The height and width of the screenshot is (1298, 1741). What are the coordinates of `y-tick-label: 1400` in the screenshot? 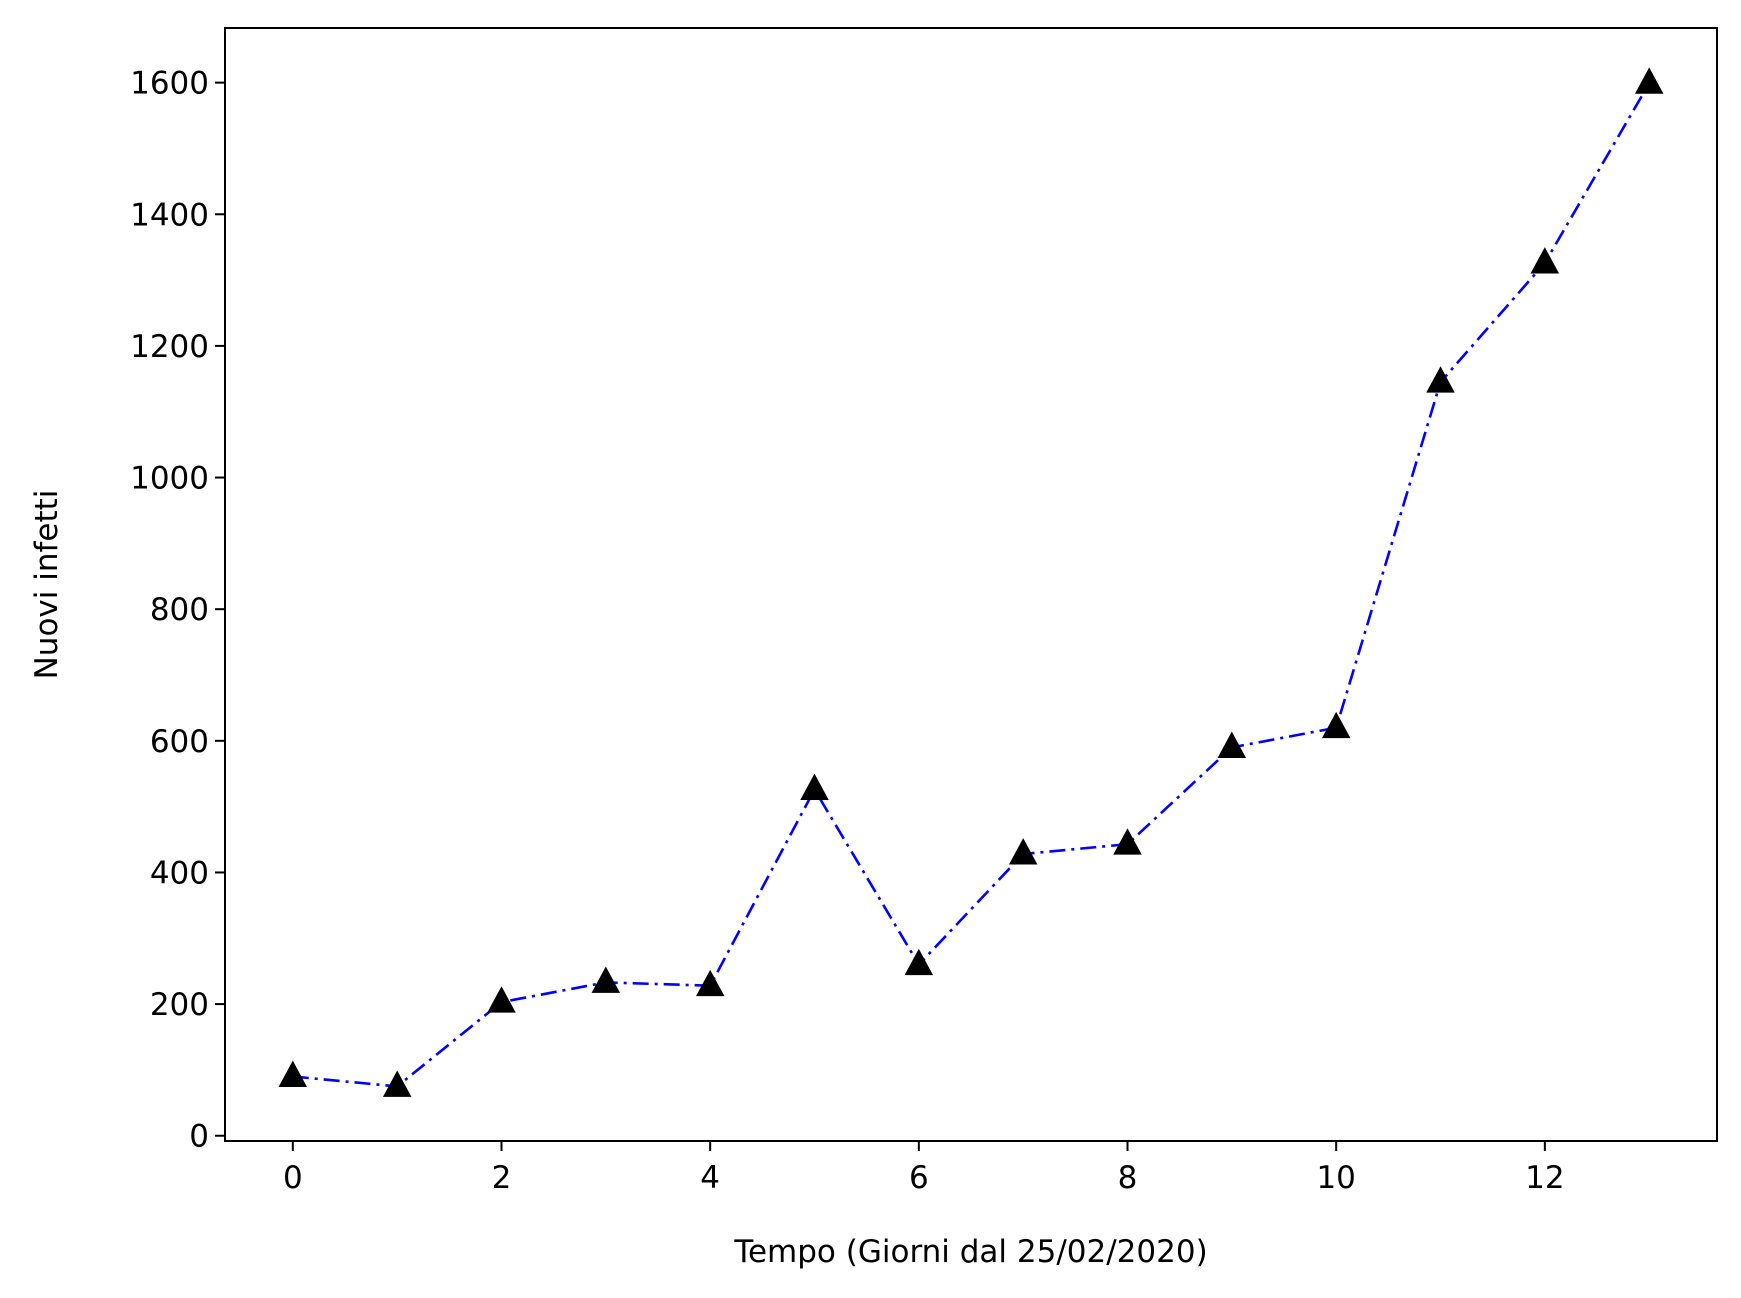 It's located at (169, 215).